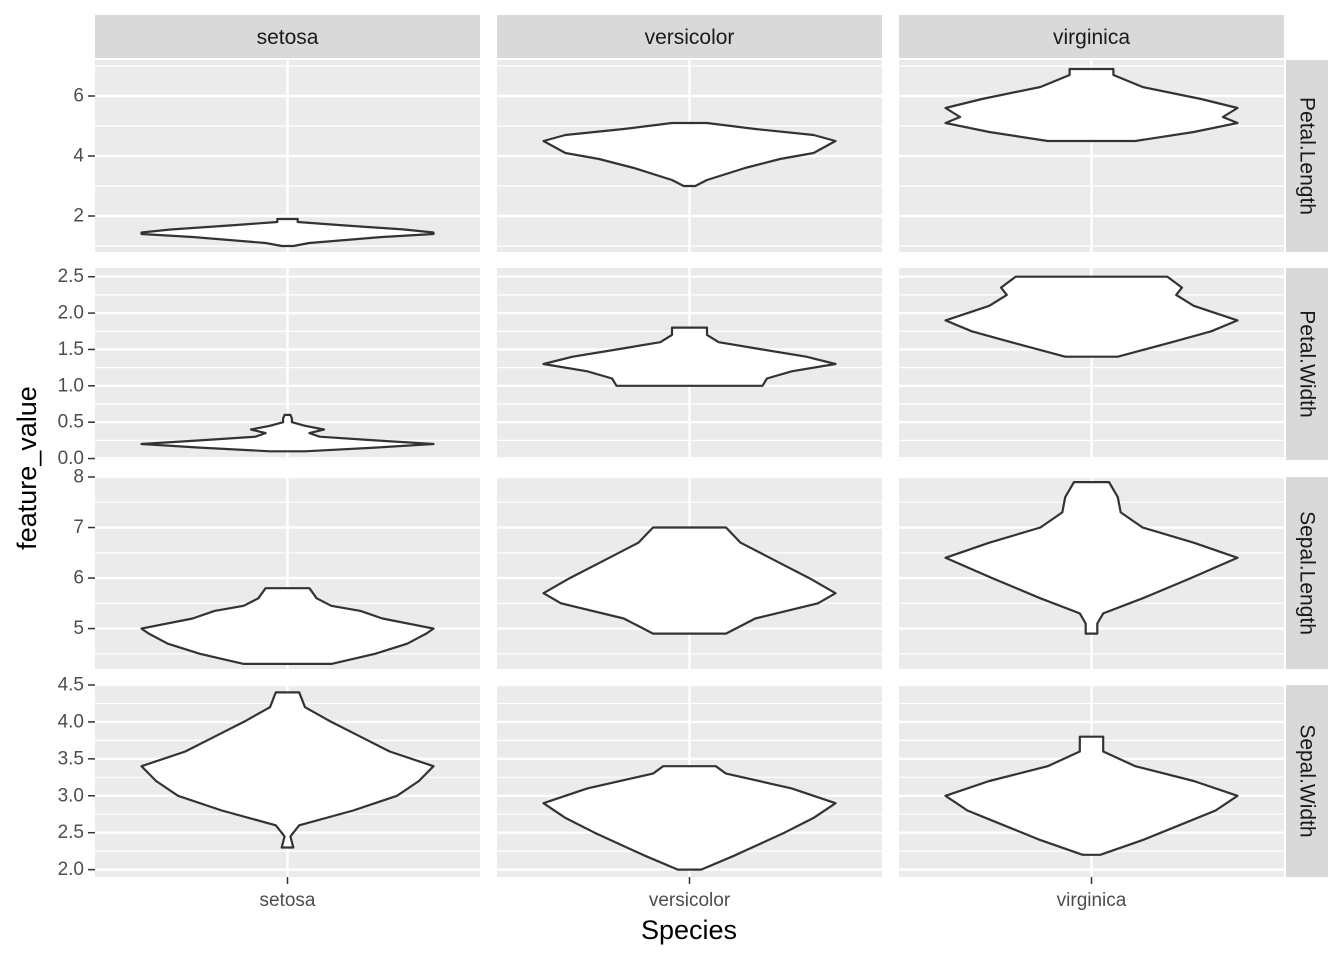  Describe the element at coordinates (78, 527) in the screenshot. I see `y-tick-label: 7` at that location.